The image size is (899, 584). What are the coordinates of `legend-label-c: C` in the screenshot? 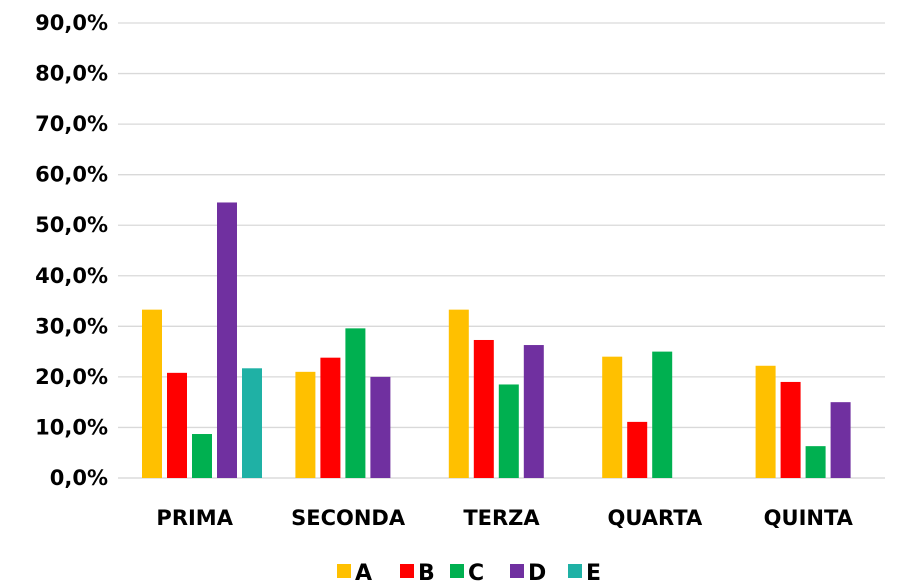 It's located at (476, 572).